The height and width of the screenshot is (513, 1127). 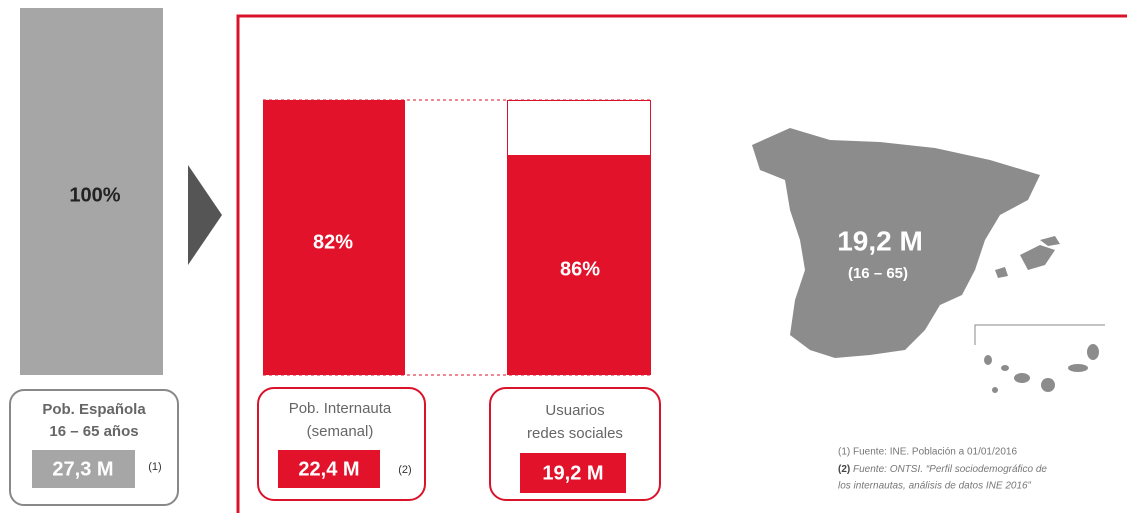 What do you see at coordinates (333, 242) in the screenshot?
I see `percent: 82%` at bounding box center [333, 242].